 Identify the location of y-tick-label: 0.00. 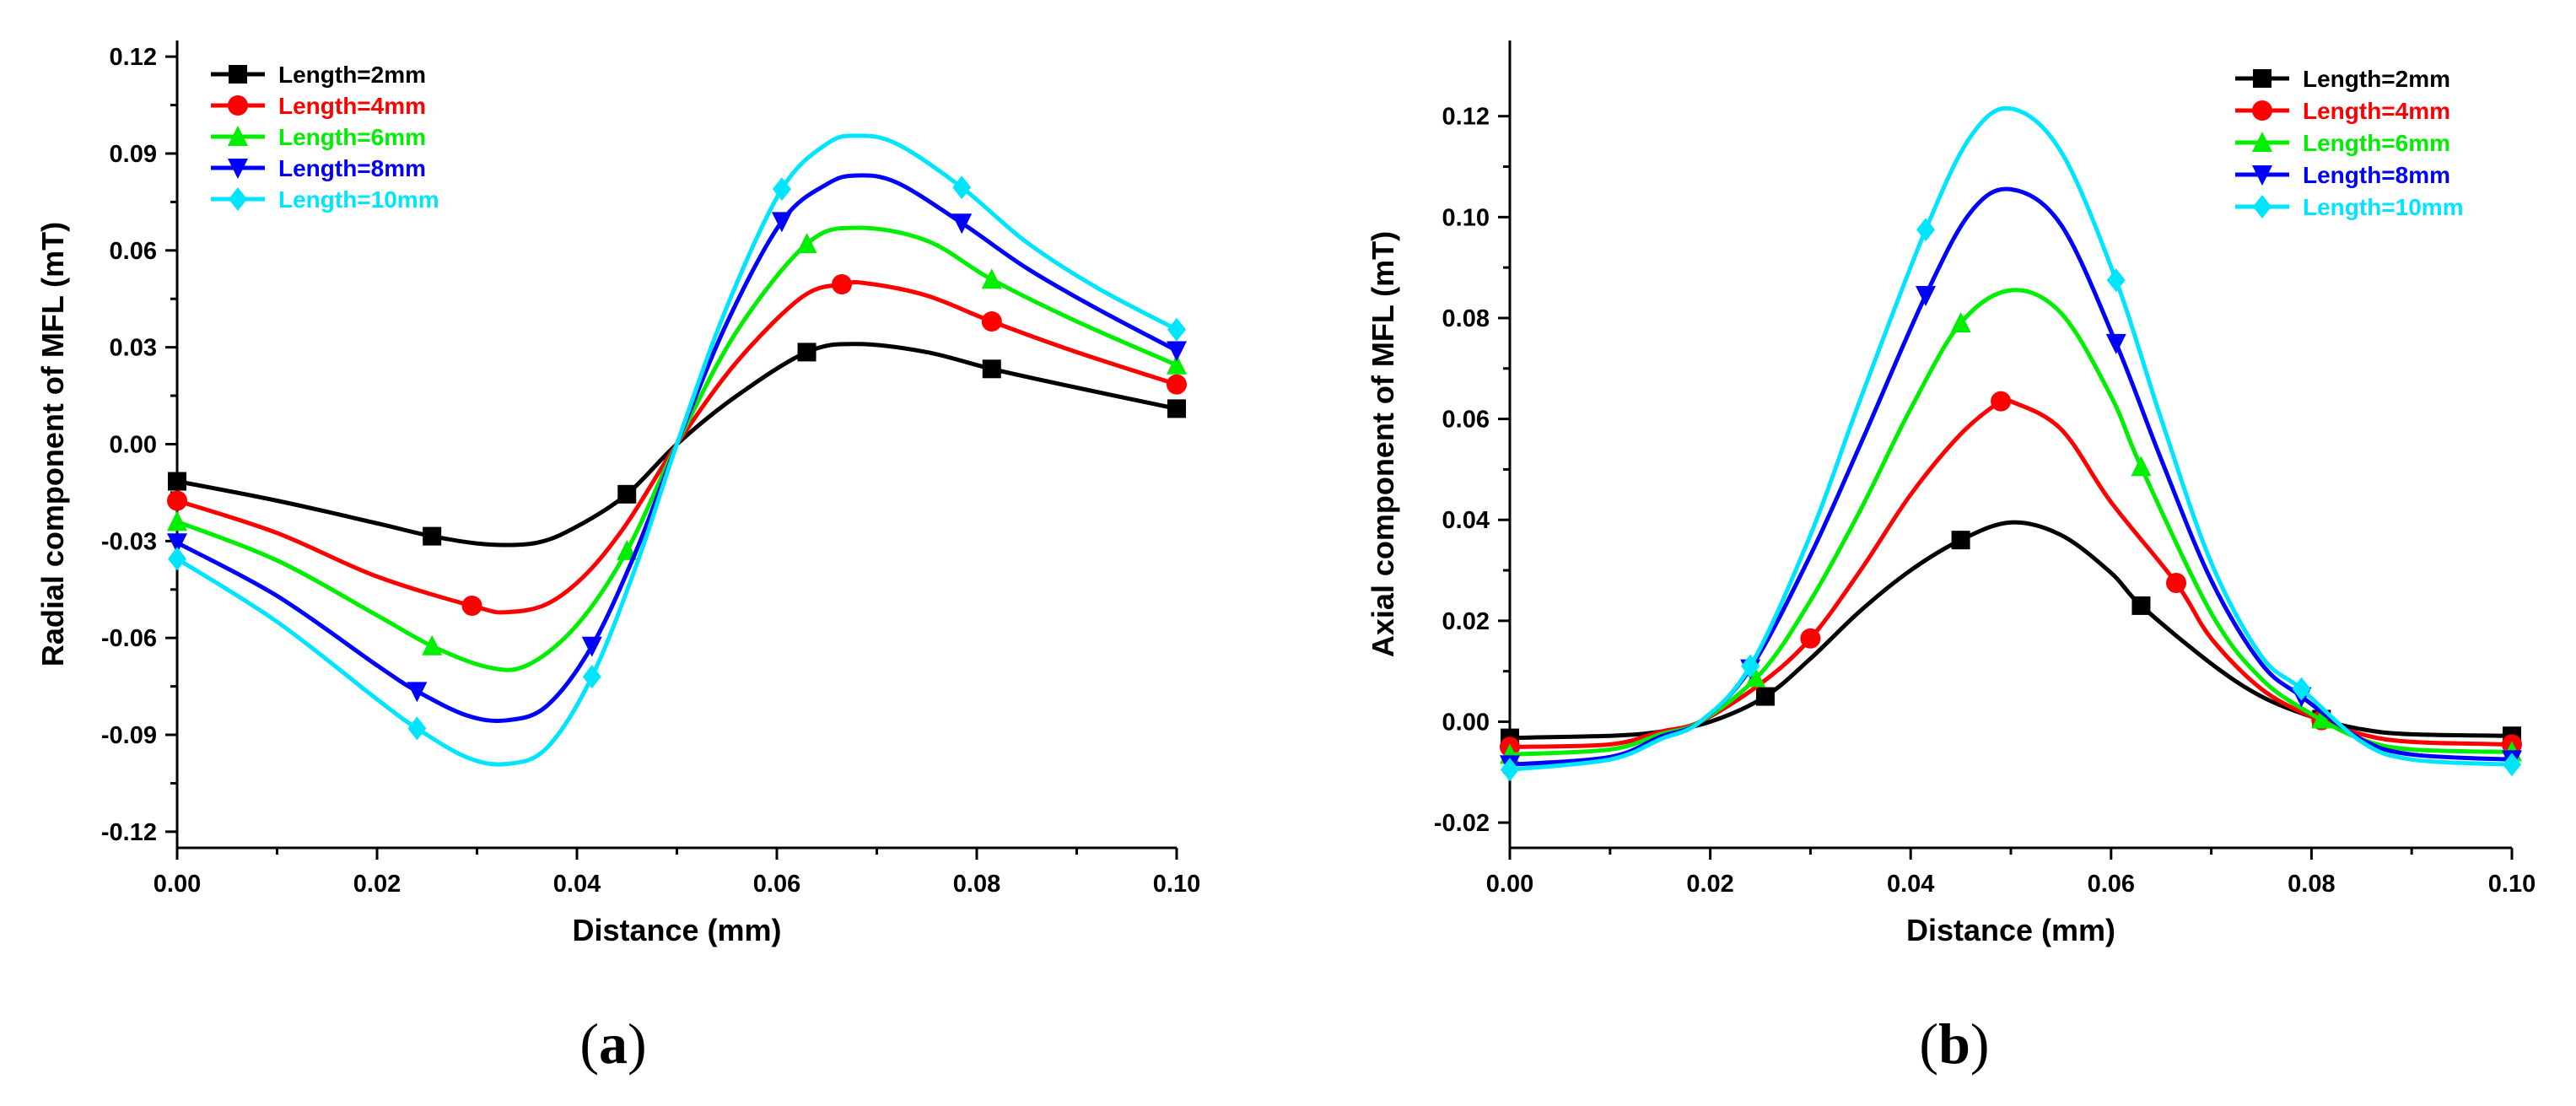
(1466, 722).